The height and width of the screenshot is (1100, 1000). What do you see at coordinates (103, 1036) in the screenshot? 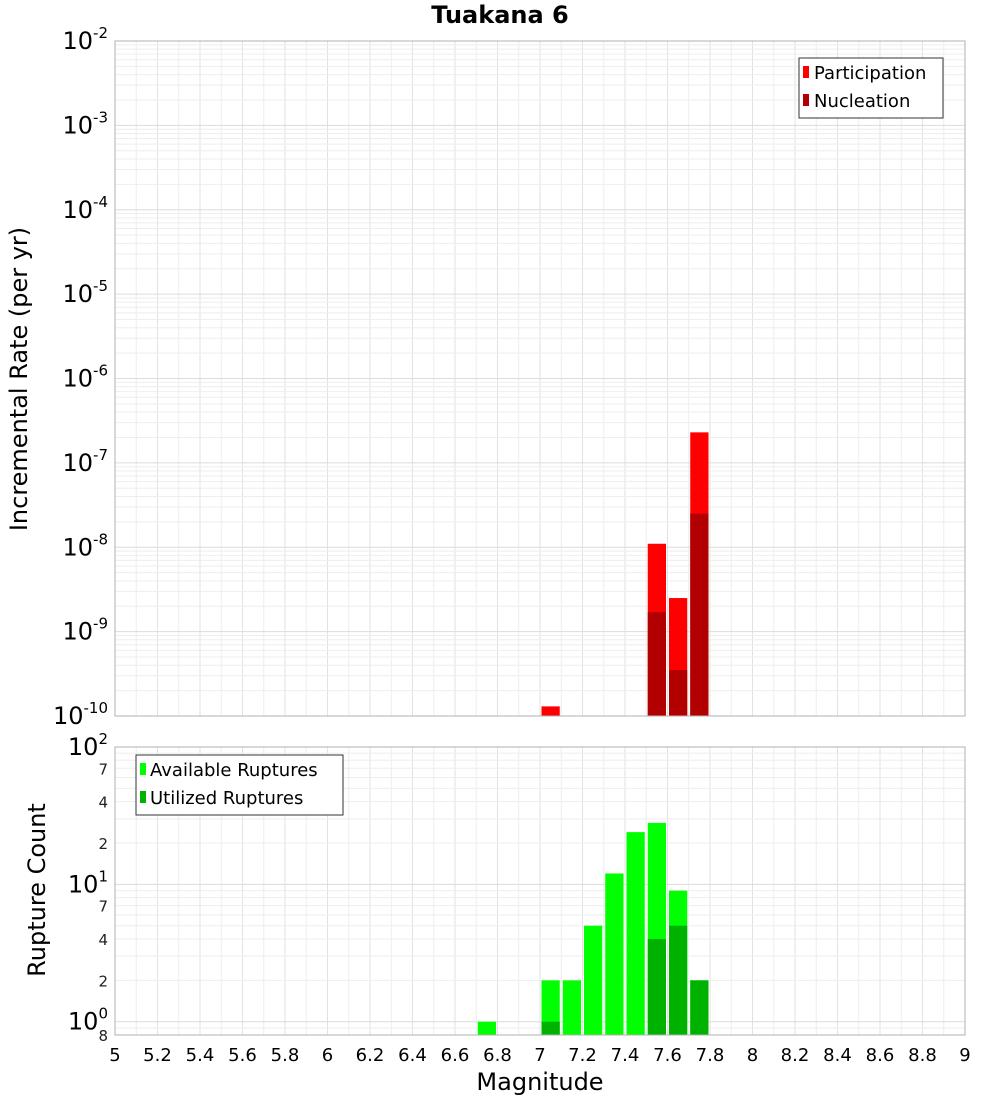
I see `count-y-minor-tick-label: 8` at bounding box center [103, 1036].